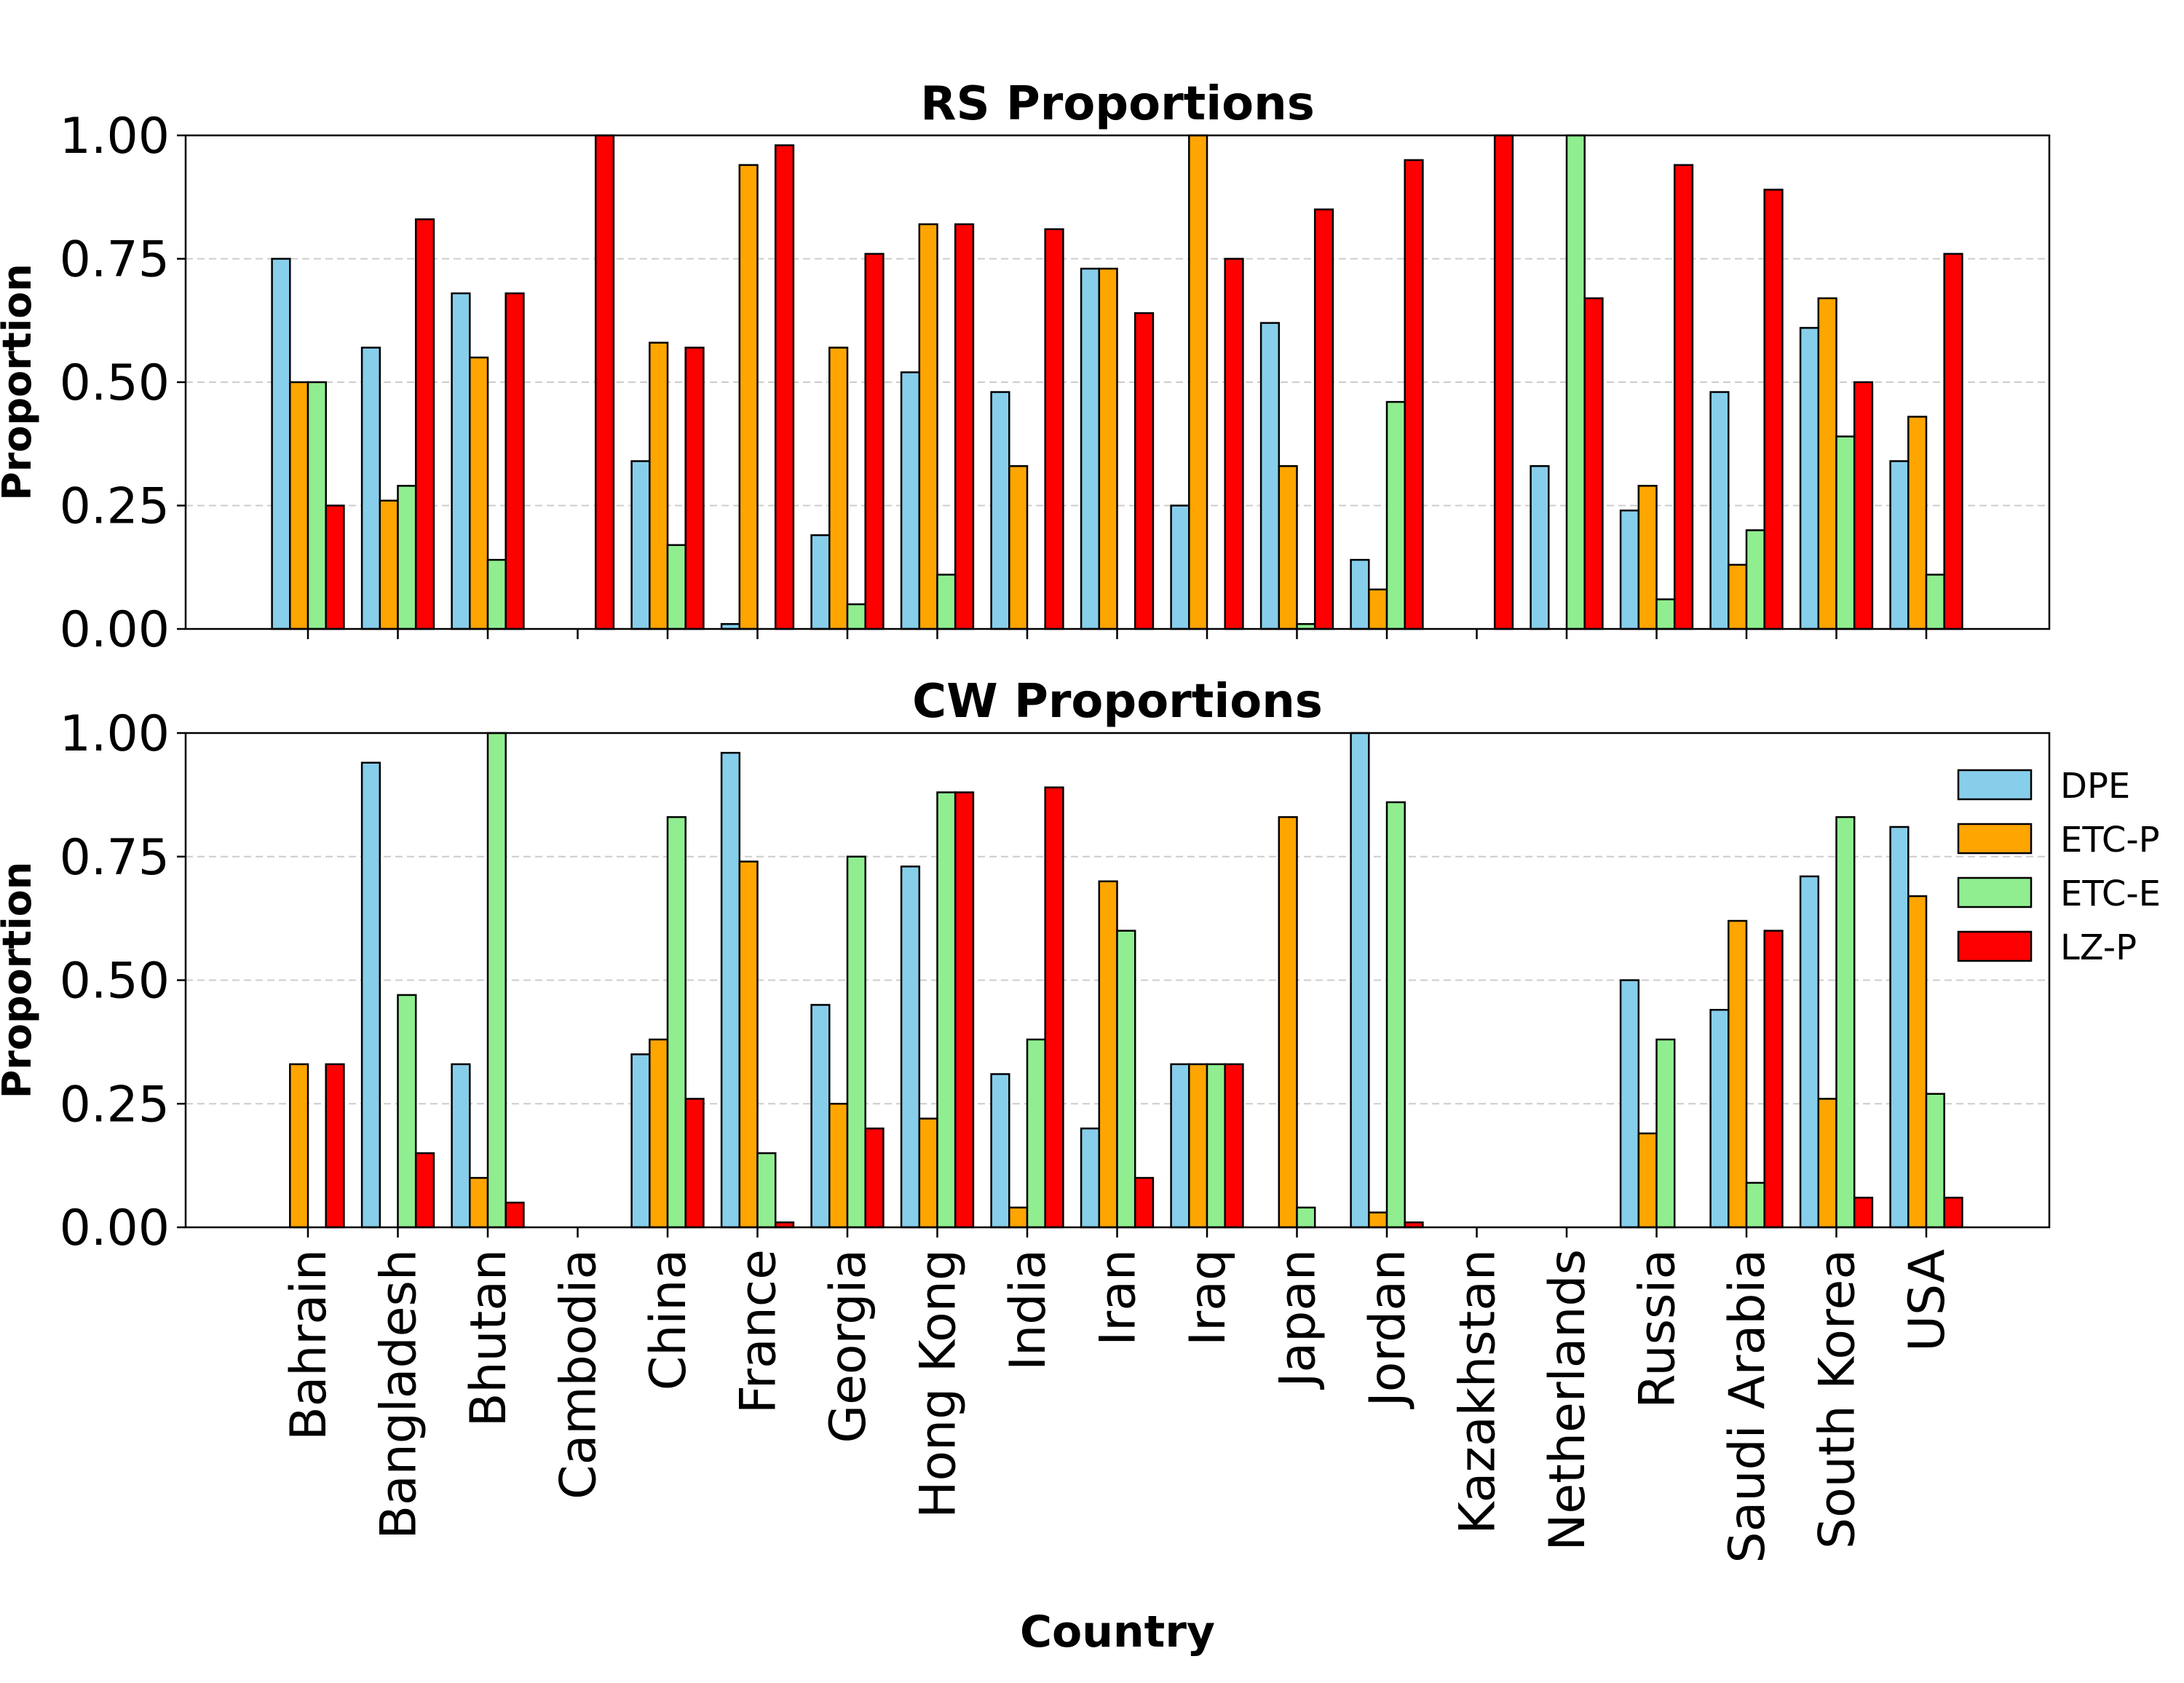 The width and height of the screenshot is (2184, 1683). I want to click on bar-dpe-bahrain, so click(281, 444).